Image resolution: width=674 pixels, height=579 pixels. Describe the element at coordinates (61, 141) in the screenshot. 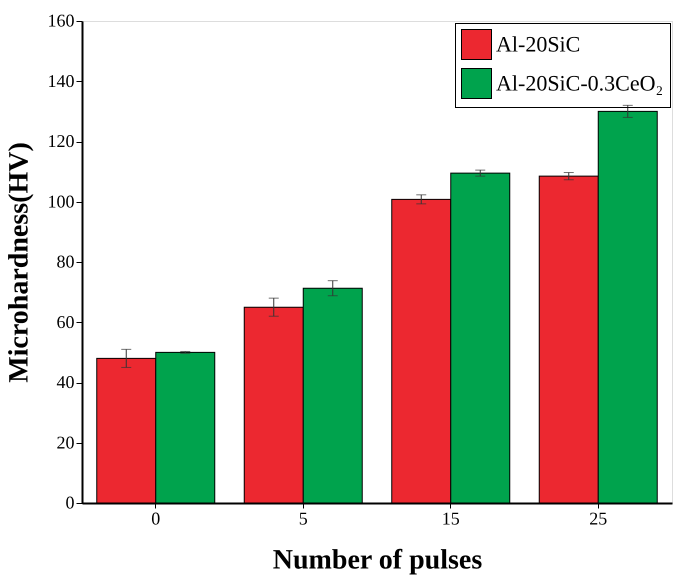

I see `y-tick-label: 120` at that location.